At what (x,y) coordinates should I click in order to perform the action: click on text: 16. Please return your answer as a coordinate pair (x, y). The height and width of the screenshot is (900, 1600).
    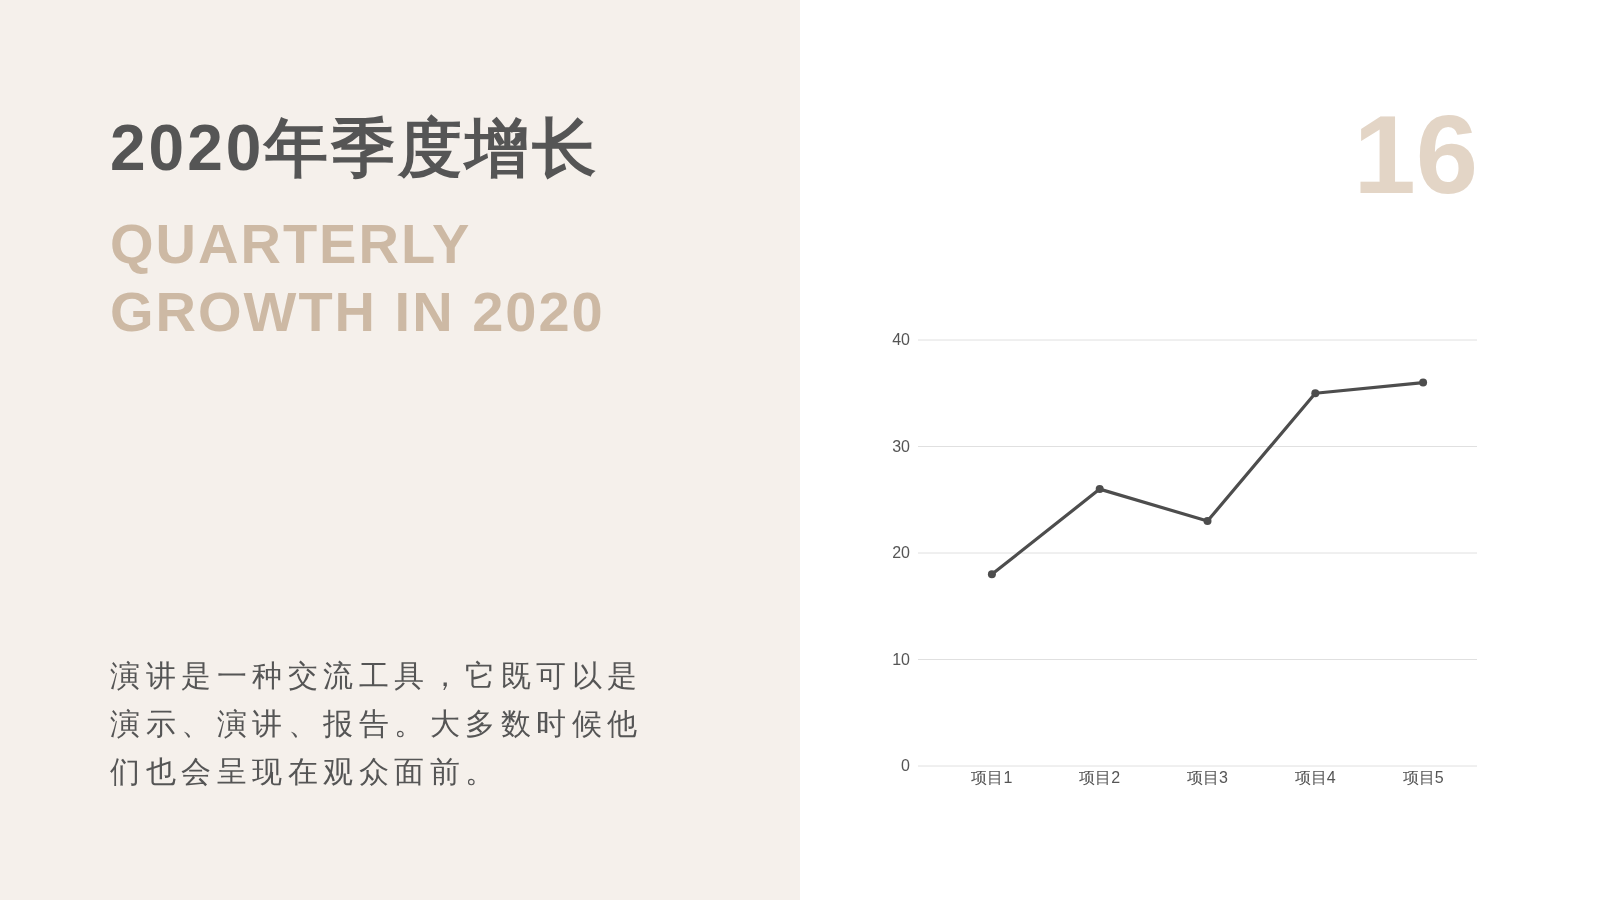
    Looking at the image, I should click on (1415, 155).